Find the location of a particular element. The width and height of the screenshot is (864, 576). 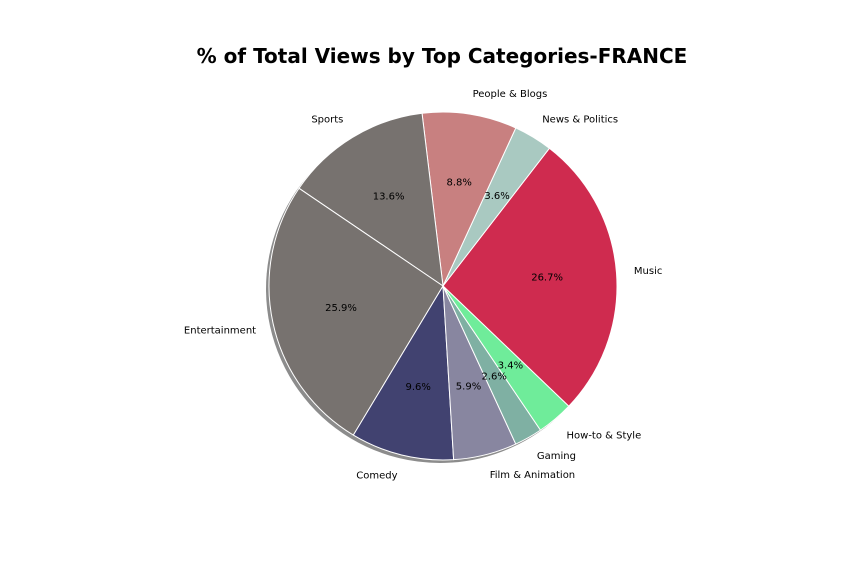

percent-label-comedy: 9.6% is located at coordinates (417, 387).